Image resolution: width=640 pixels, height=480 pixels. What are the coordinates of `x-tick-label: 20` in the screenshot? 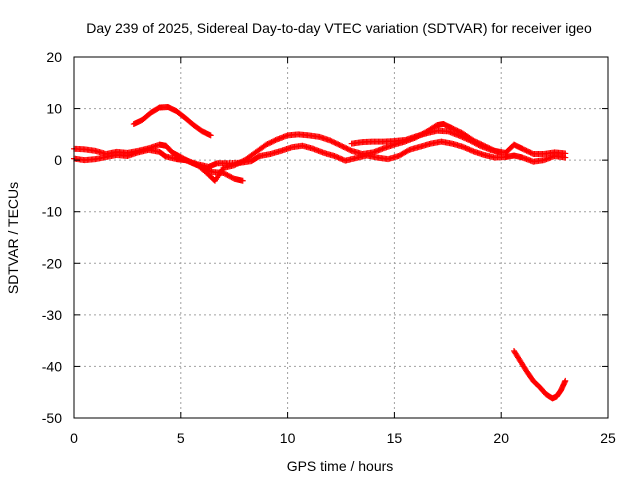 It's located at (501, 438).